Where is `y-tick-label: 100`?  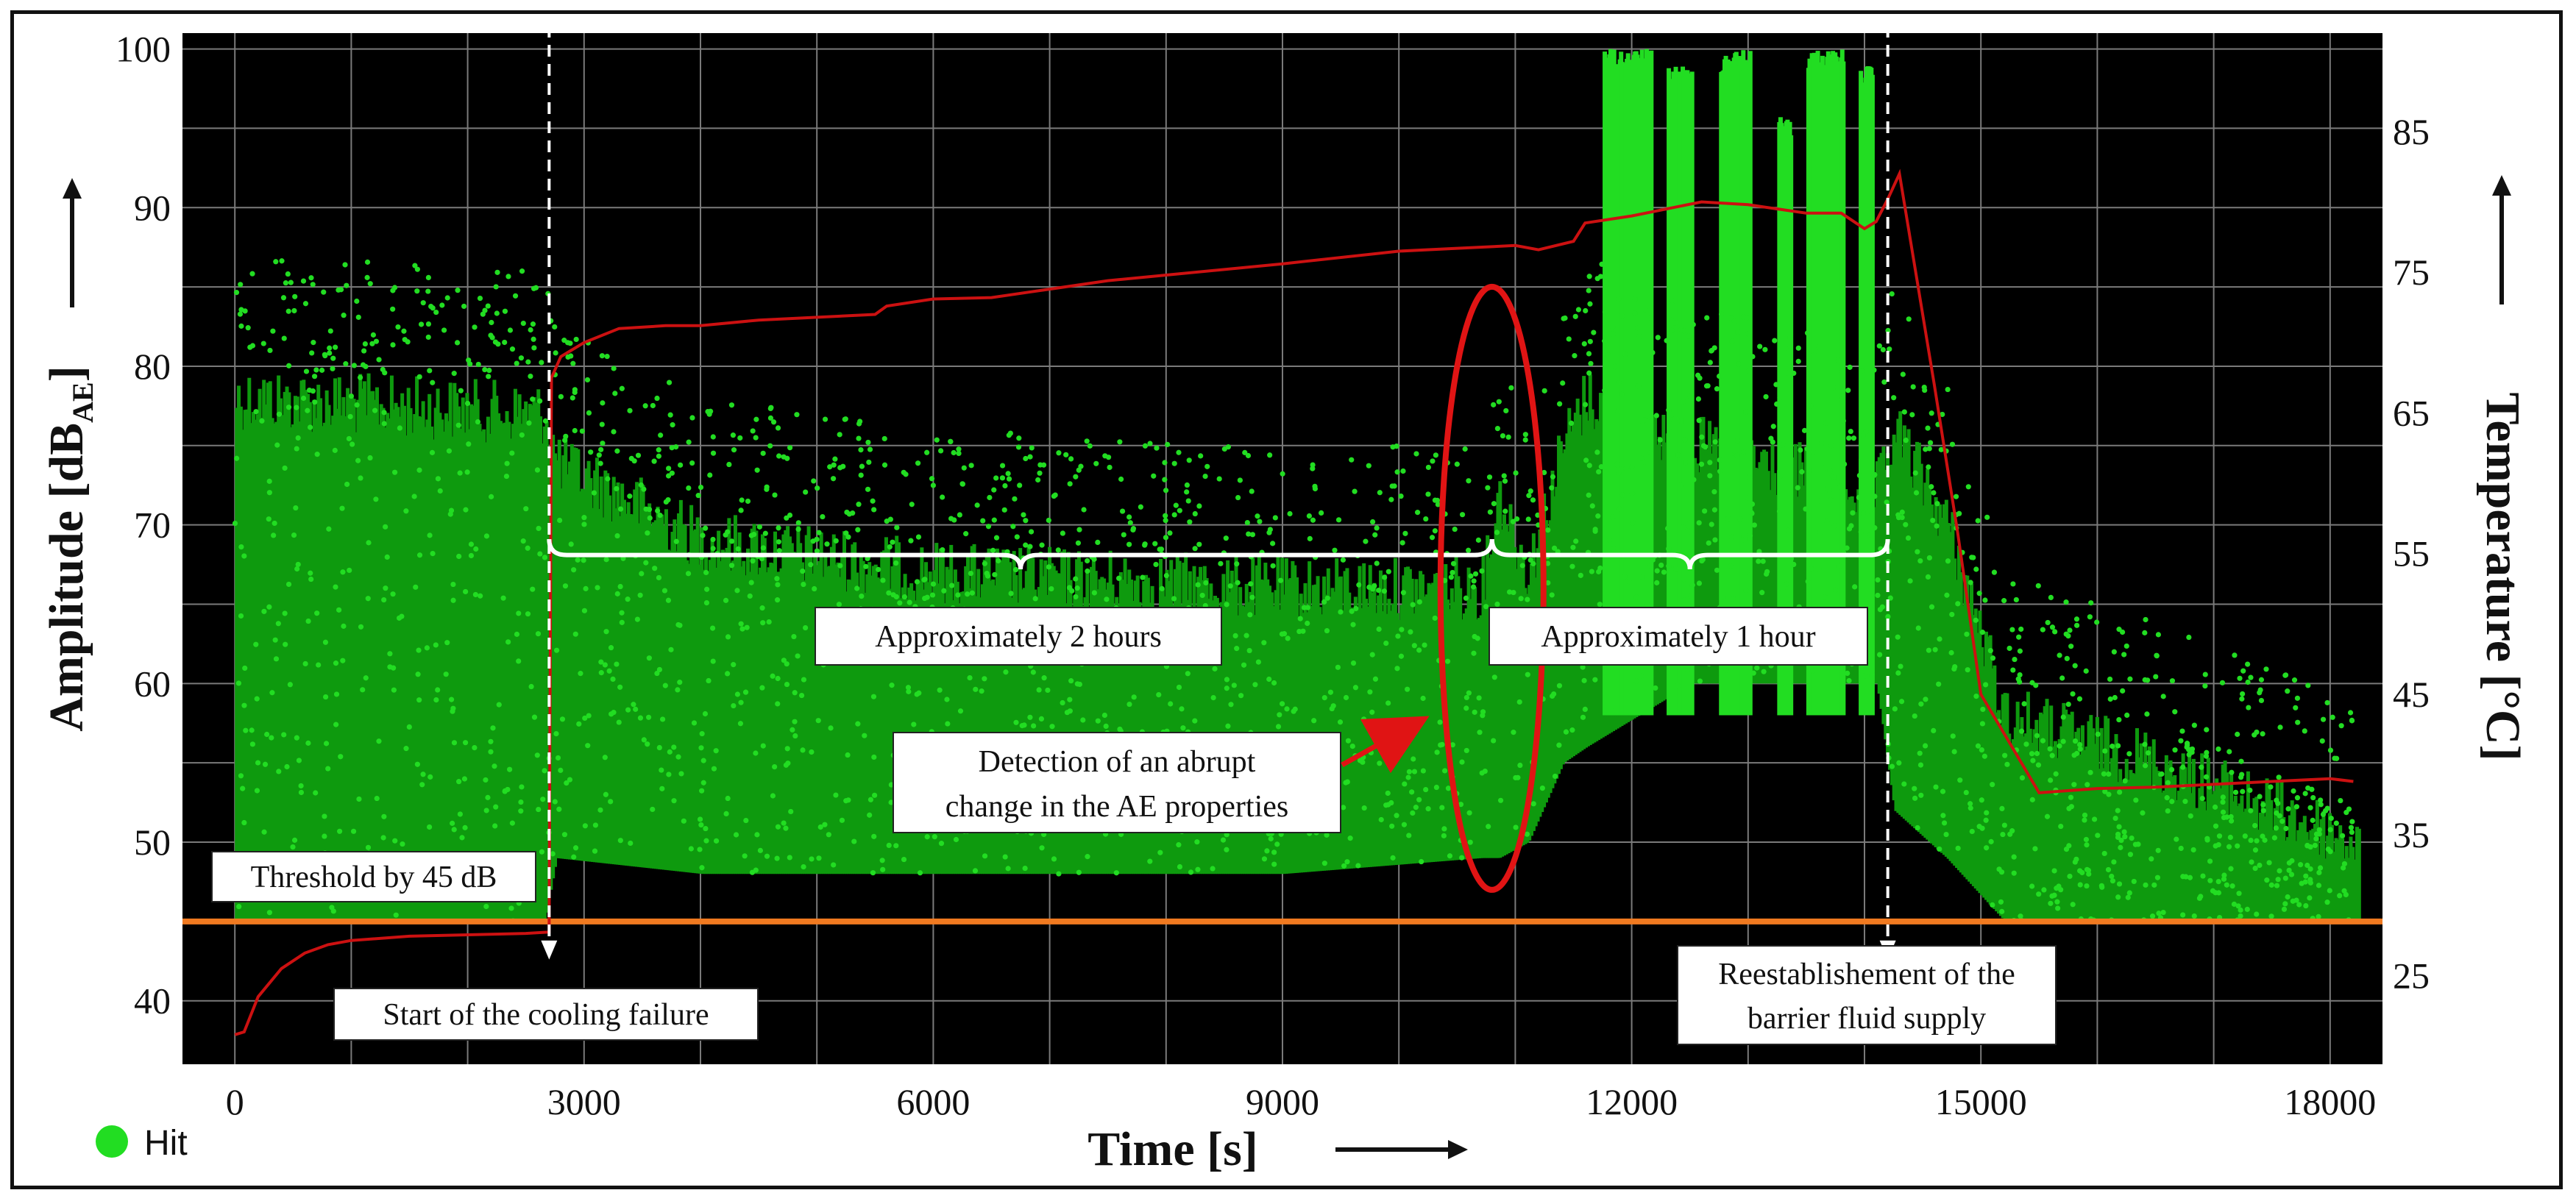 y-tick-label: 100 is located at coordinates (143, 49).